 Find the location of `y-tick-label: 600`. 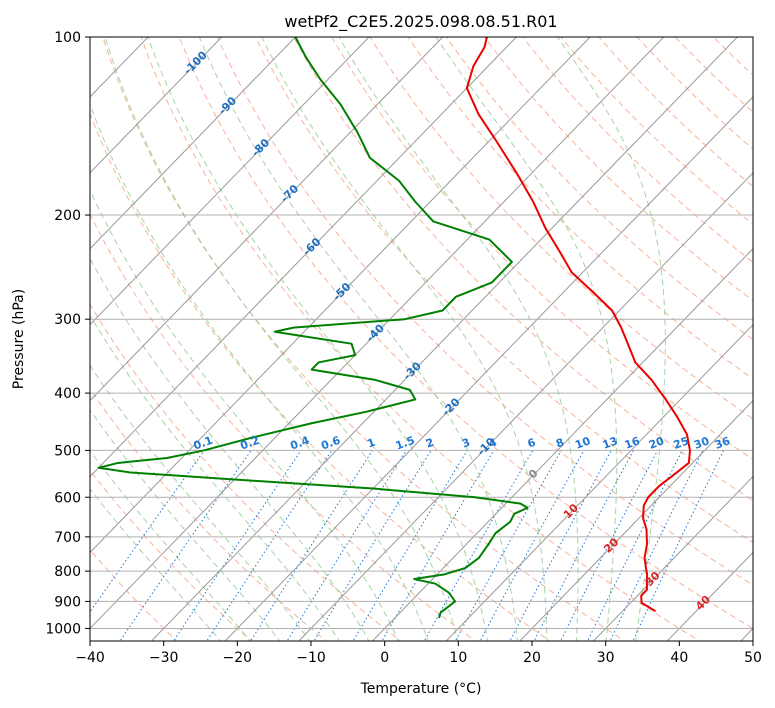

y-tick-label: 600 is located at coordinates (67, 498).